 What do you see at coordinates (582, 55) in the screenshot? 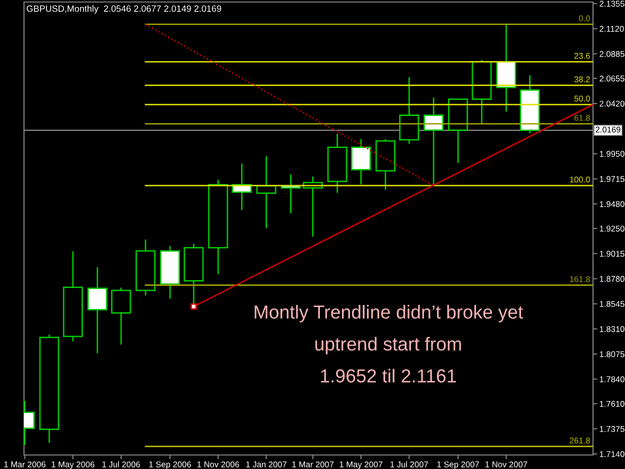
I see `series-label: 23.6` at bounding box center [582, 55].